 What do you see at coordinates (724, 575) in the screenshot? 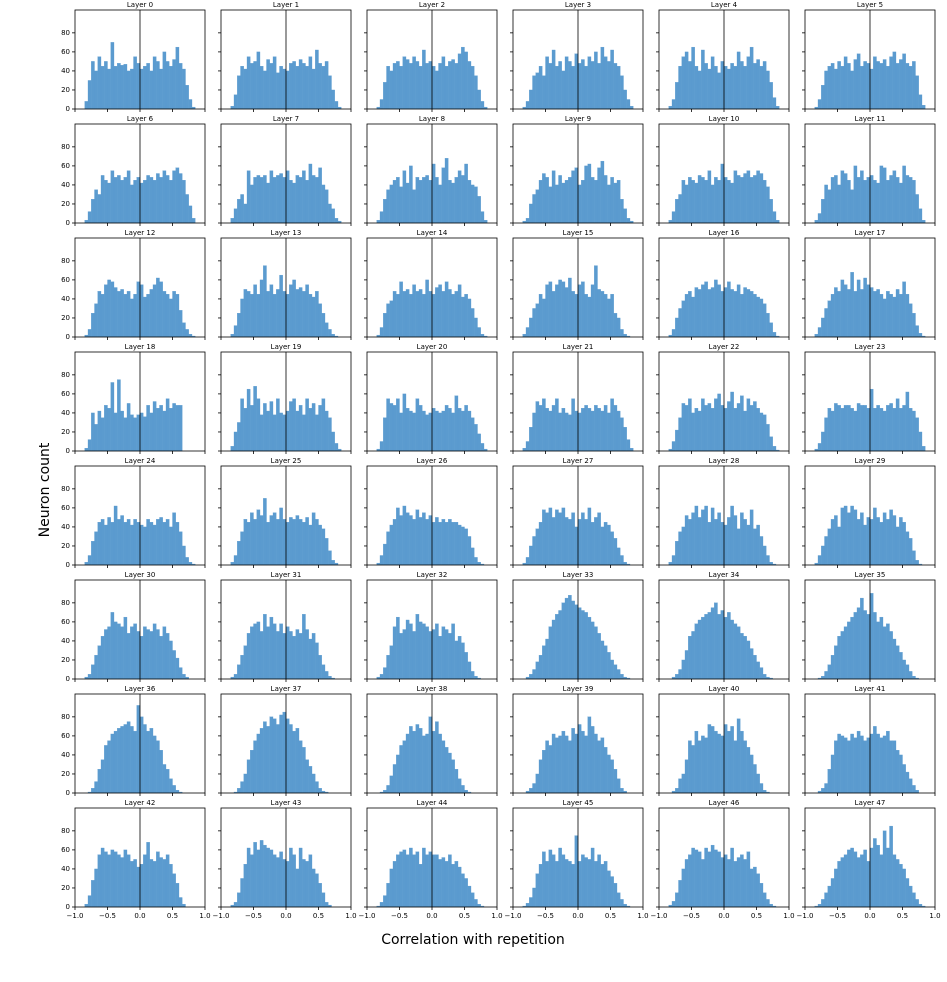
I see `subplot-title: Layer 34` at bounding box center [724, 575].